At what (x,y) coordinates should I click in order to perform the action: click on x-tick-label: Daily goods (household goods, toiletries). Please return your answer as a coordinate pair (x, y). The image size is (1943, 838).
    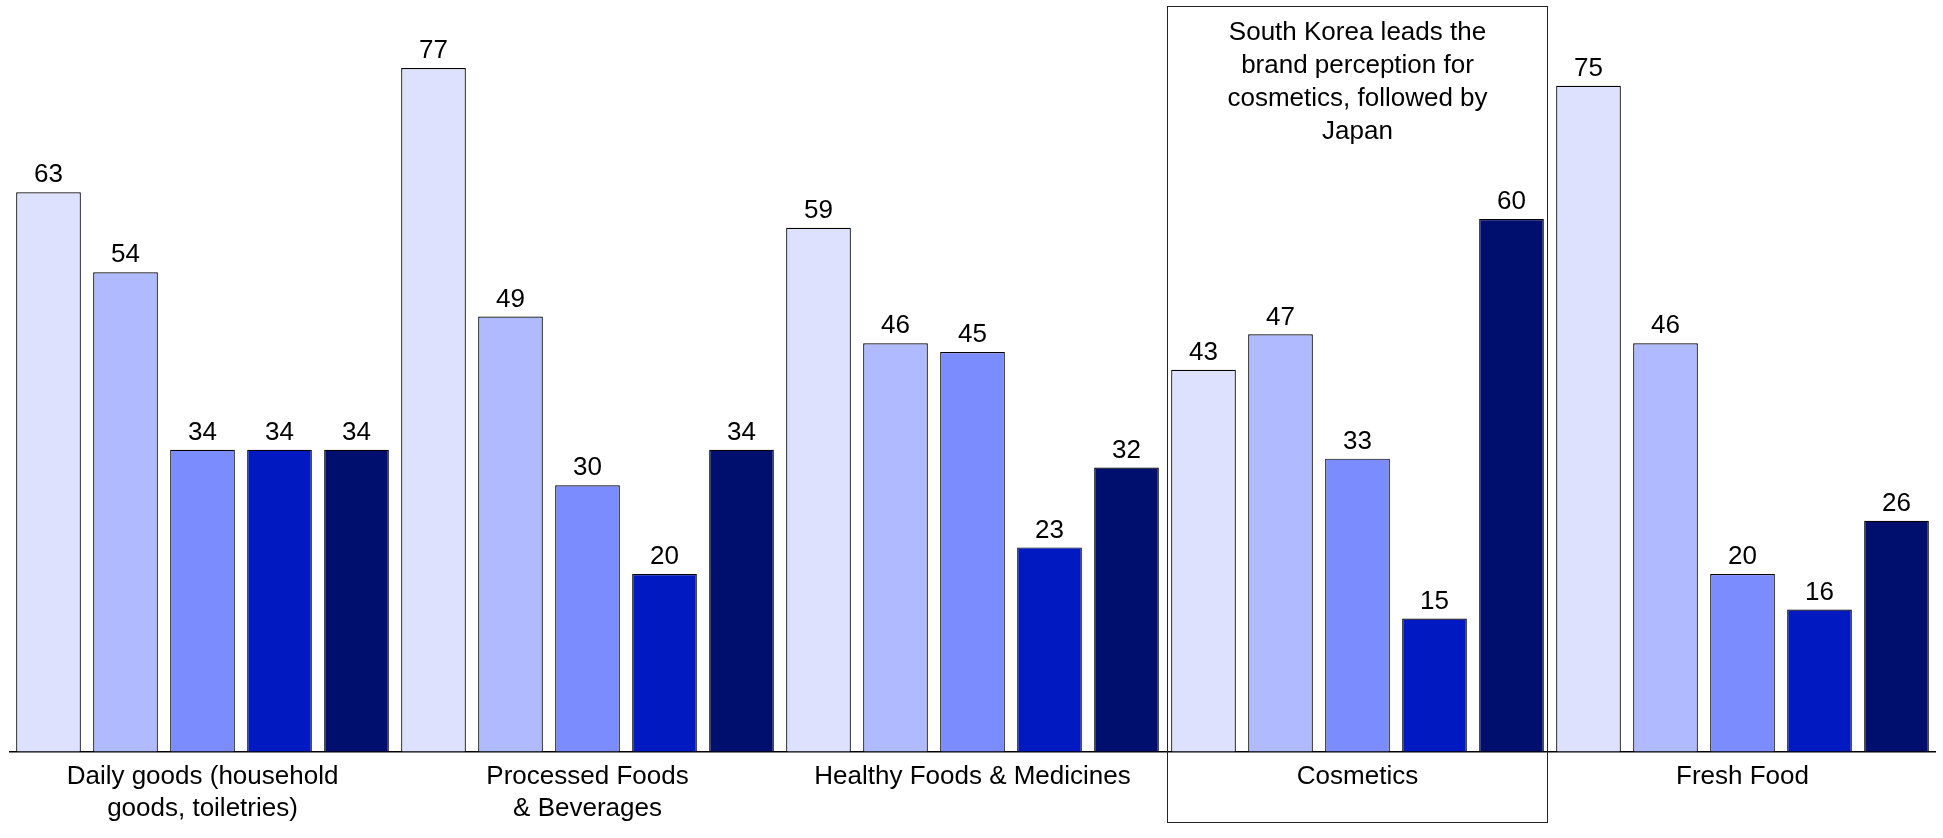
    Looking at the image, I should click on (202, 791).